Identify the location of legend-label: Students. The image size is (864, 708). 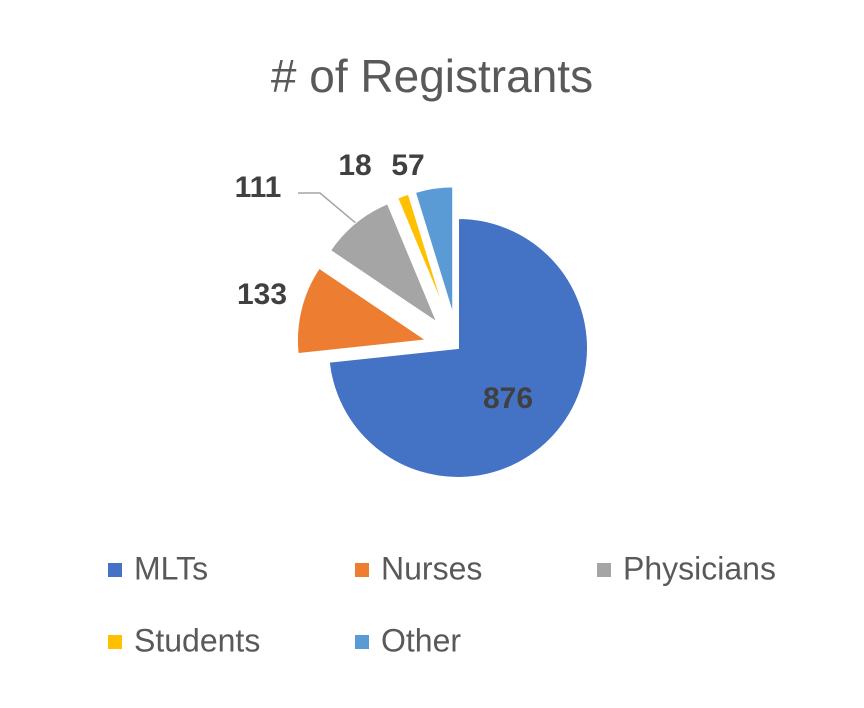
(197, 640).